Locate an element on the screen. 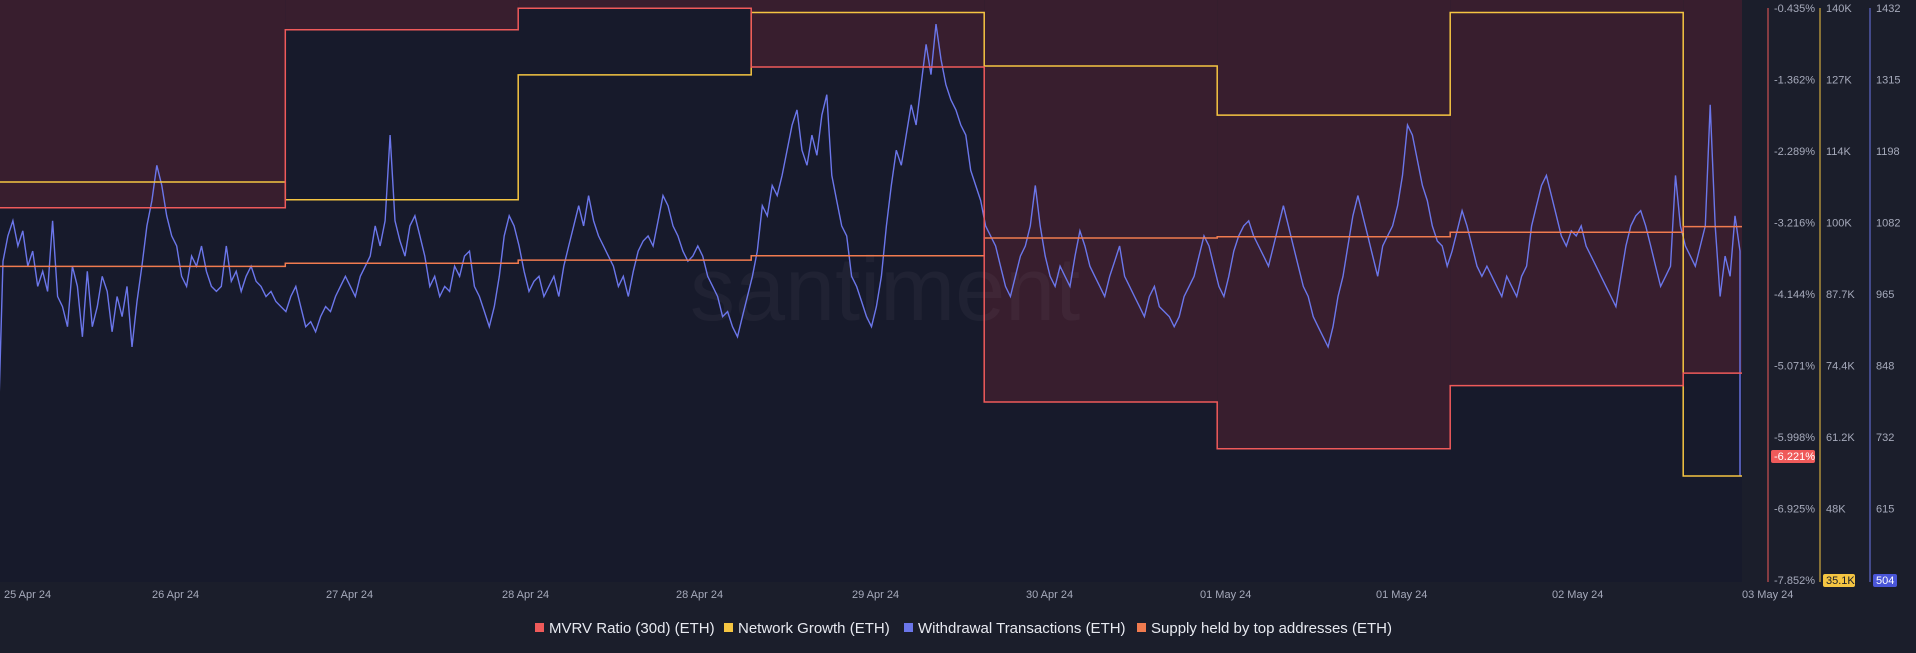 The width and height of the screenshot is (1916, 653). x-tick-label: 30 Apr 24 is located at coordinates (1049, 595).